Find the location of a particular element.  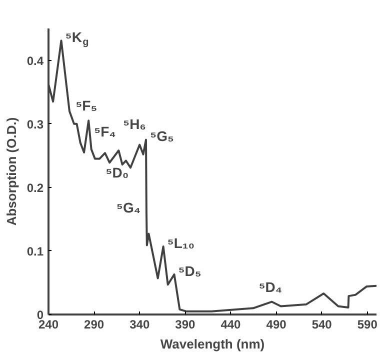

x-tick-label: 240 is located at coordinates (48, 325).